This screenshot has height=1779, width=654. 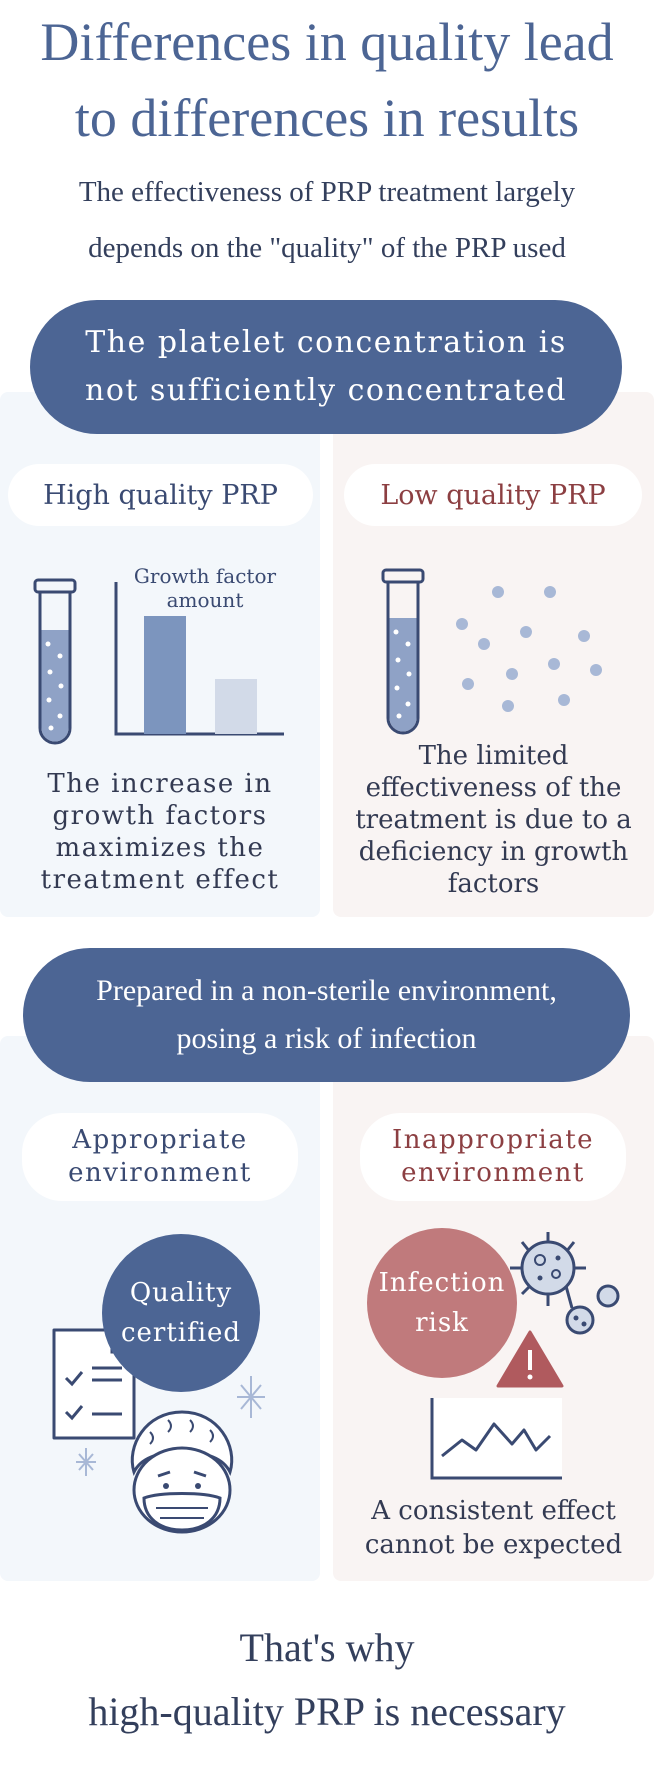 What do you see at coordinates (160, 1157) in the screenshot?
I see `appropriate-env-label: Appropriate environment` at bounding box center [160, 1157].